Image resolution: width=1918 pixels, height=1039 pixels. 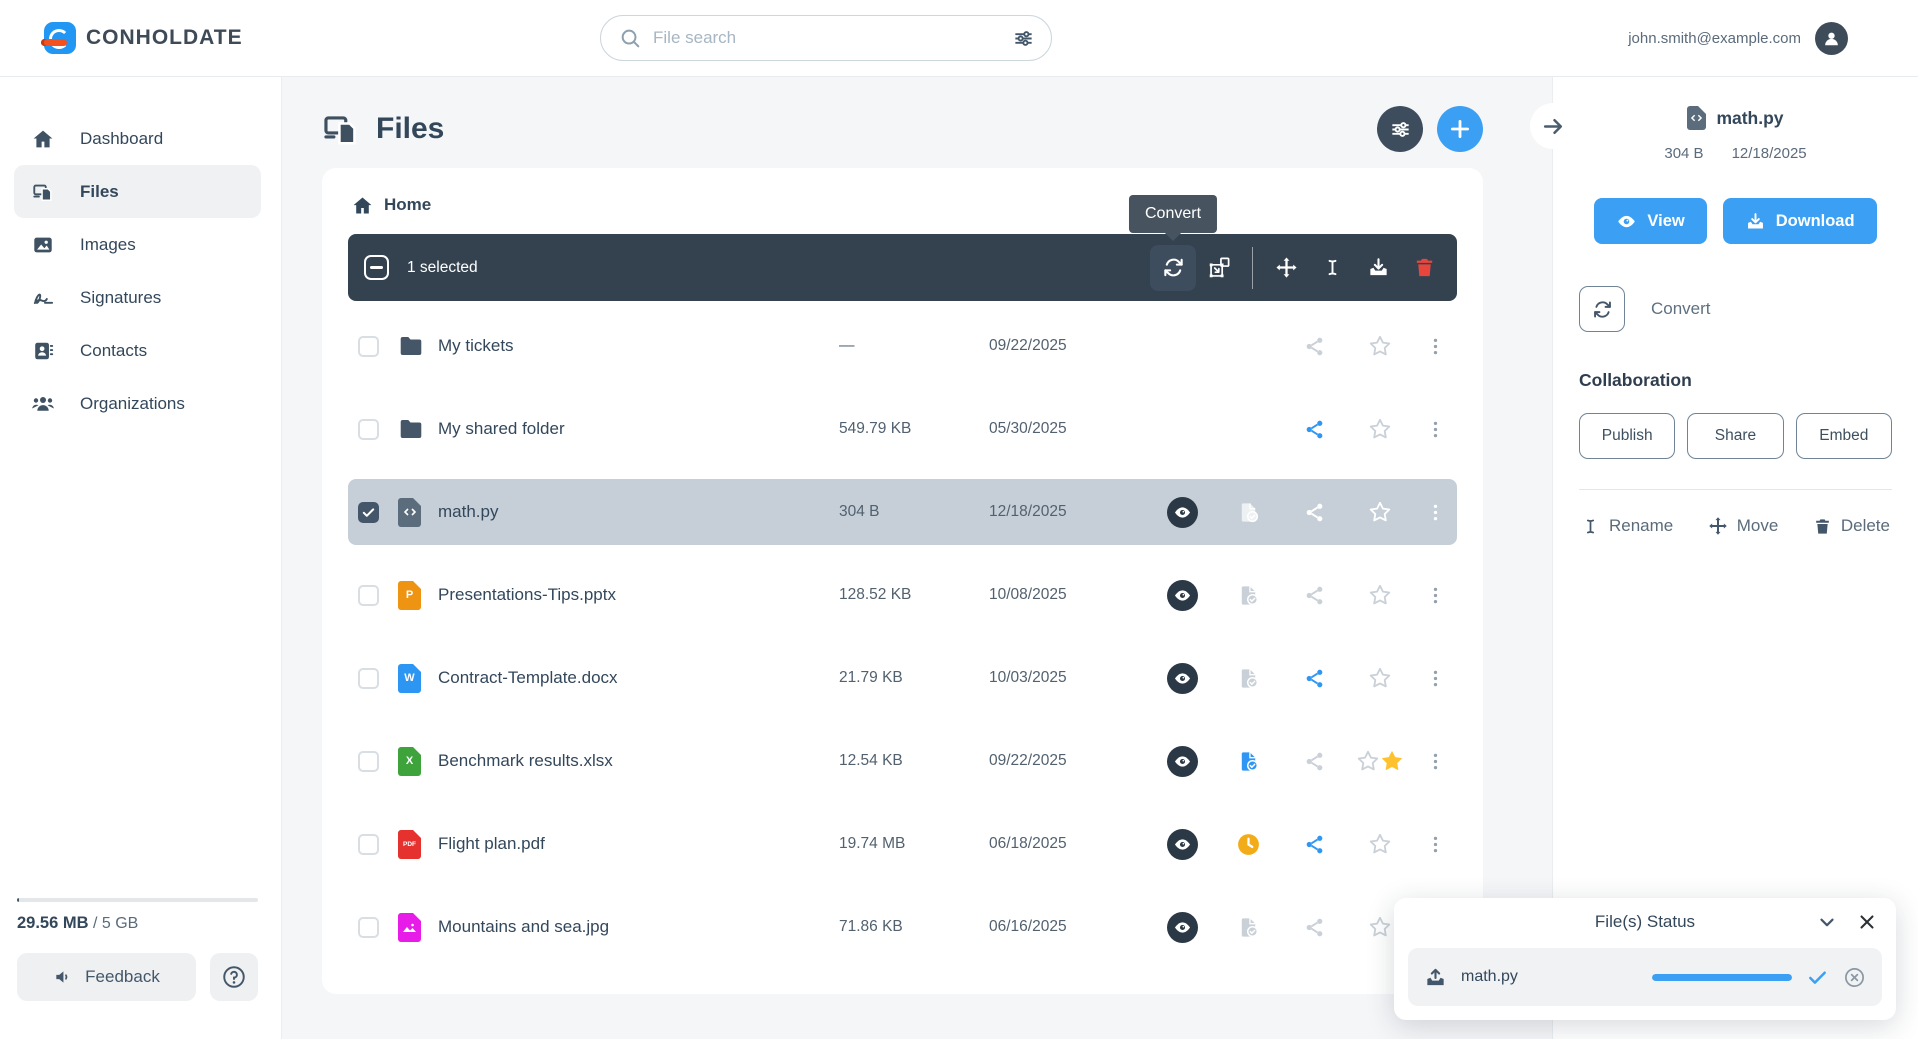 What do you see at coordinates (902, 346) in the screenshot?
I see `table-row: P W X PDF My tickets — 09/22/2025` at bounding box center [902, 346].